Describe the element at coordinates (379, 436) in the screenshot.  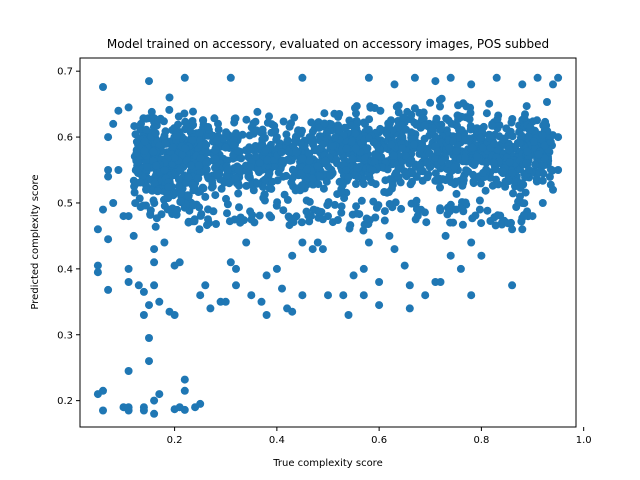
I see `x-axis: 0.2 0.4 0.6 0.8 1.0` at that location.